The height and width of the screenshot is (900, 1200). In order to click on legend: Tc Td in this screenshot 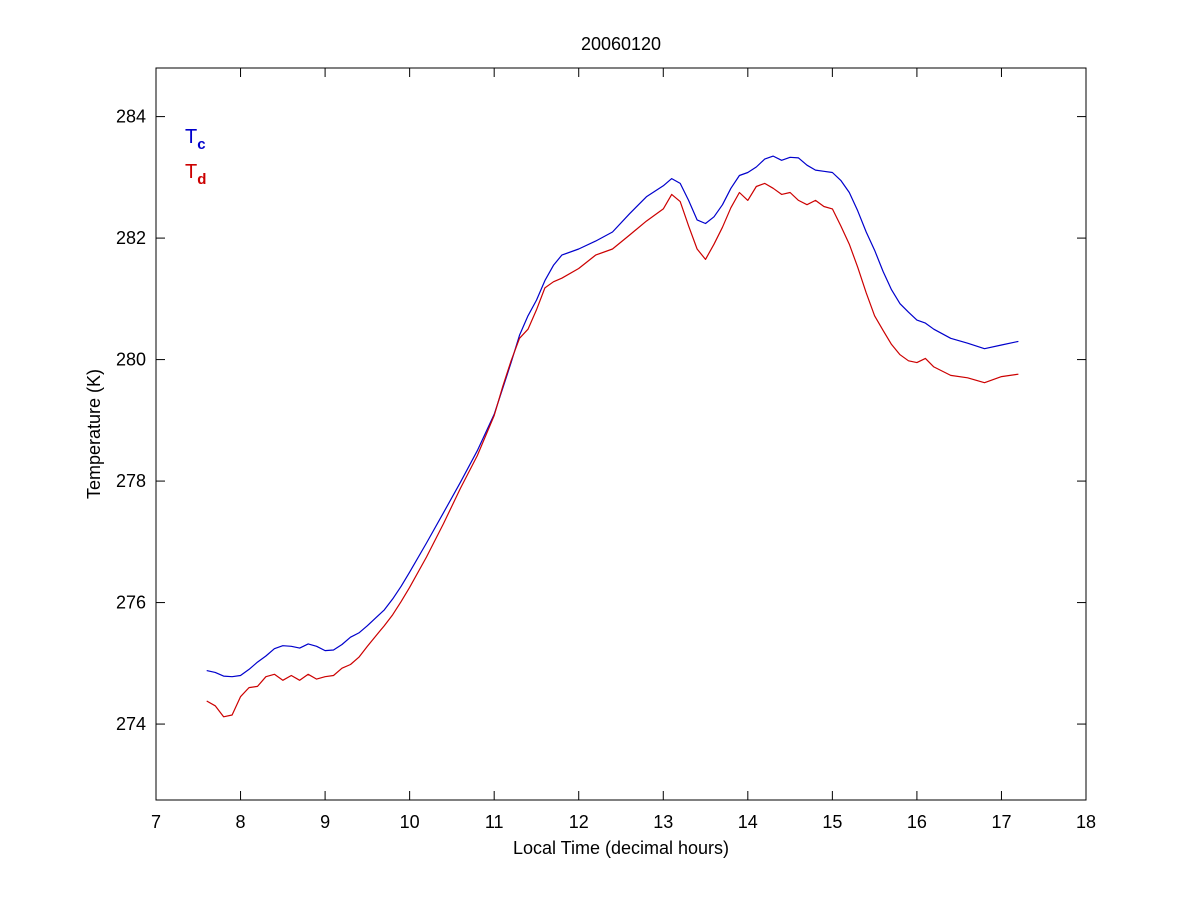, I will do `click(195, 157)`.